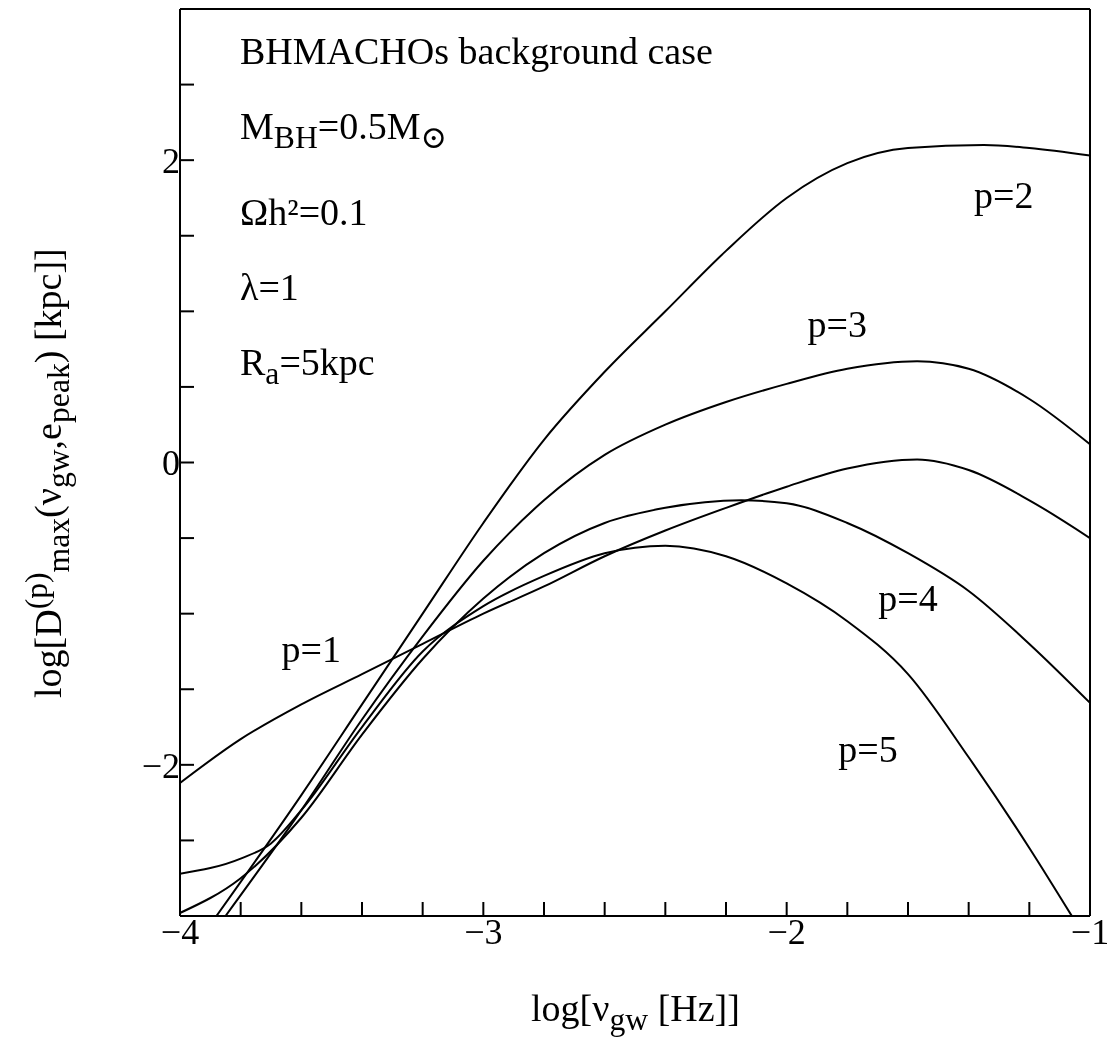 The width and height of the screenshot is (1115, 1048). Describe the element at coordinates (868, 749) in the screenshot. I see `series-label: p=5` at that location.